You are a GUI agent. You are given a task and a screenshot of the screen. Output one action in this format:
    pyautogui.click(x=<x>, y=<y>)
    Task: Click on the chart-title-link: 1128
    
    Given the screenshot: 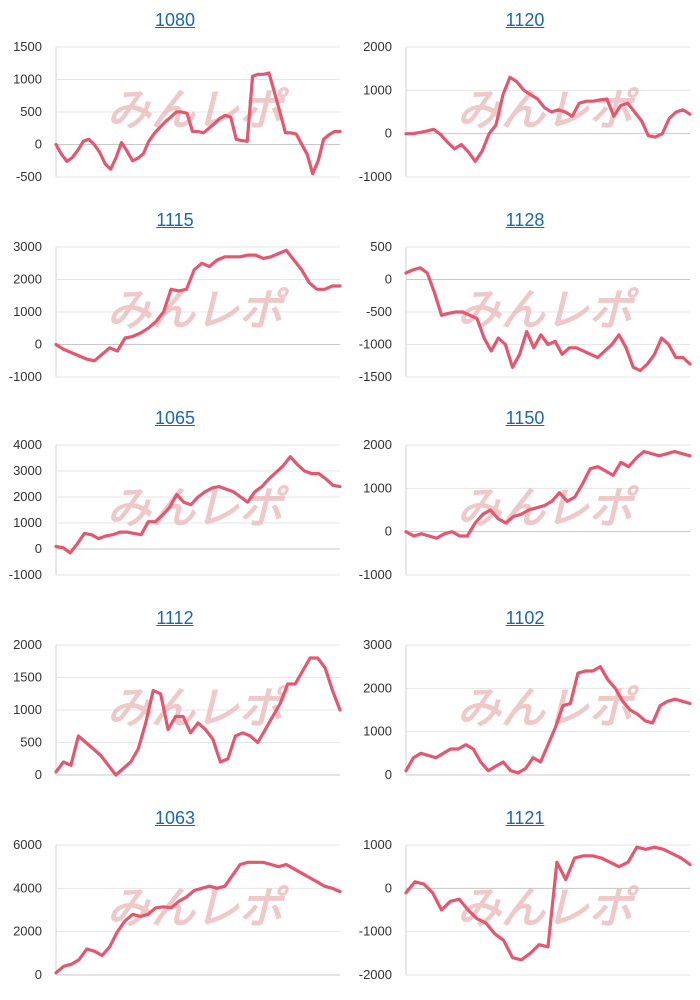 What is the action you would take?
    pyautogui.click(x=525, y=220)
    